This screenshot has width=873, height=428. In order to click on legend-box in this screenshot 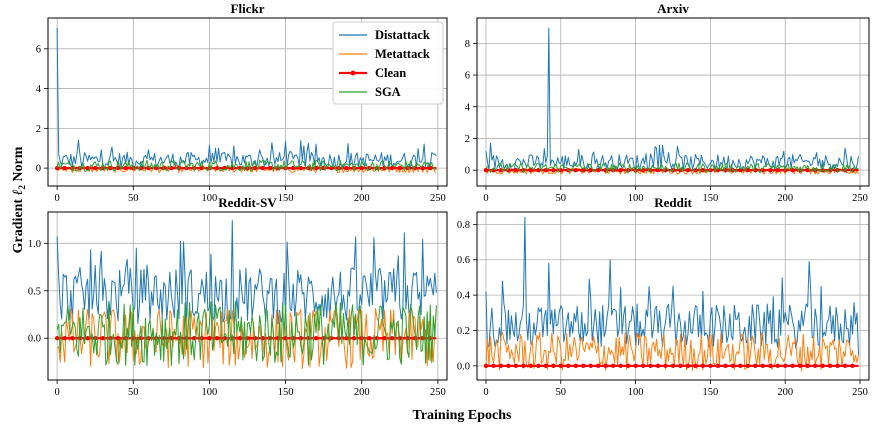, I will do `click(388, 63)`.